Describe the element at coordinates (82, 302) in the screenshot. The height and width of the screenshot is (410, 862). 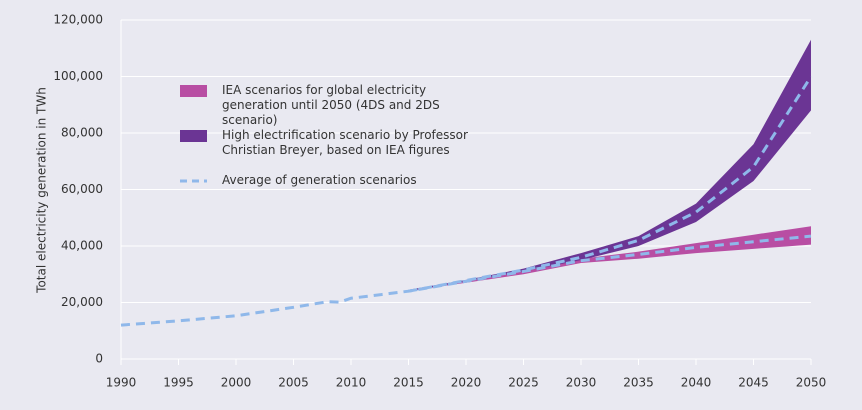
I see `y-tick-label: 20,000` at that location.